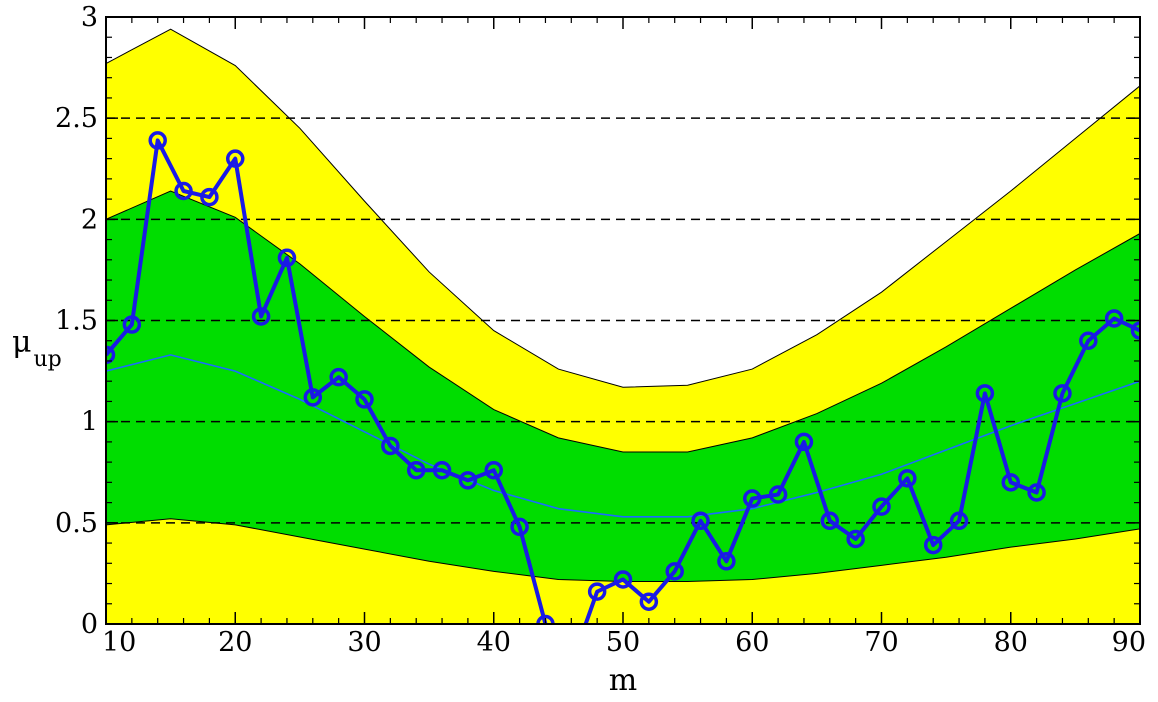 The width and height of the screenshot is (1158, 702). I want to click on x-tick-label: 20, so click(235, 642).